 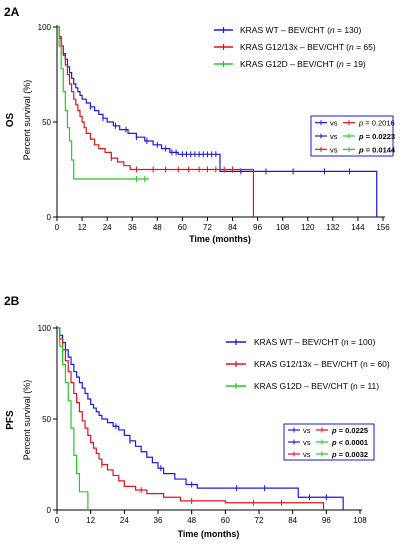 I want to click on outcome-label: PFS, so click(x=10, y=420).